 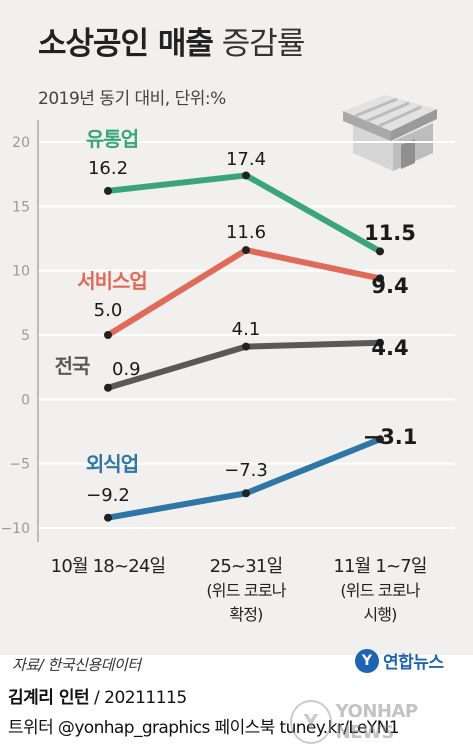 What do you see at coordinates (76, 665) in the screenshot?
I see `source-note: 자료/ 한국신용데이터` at bounding box center [76, 665].